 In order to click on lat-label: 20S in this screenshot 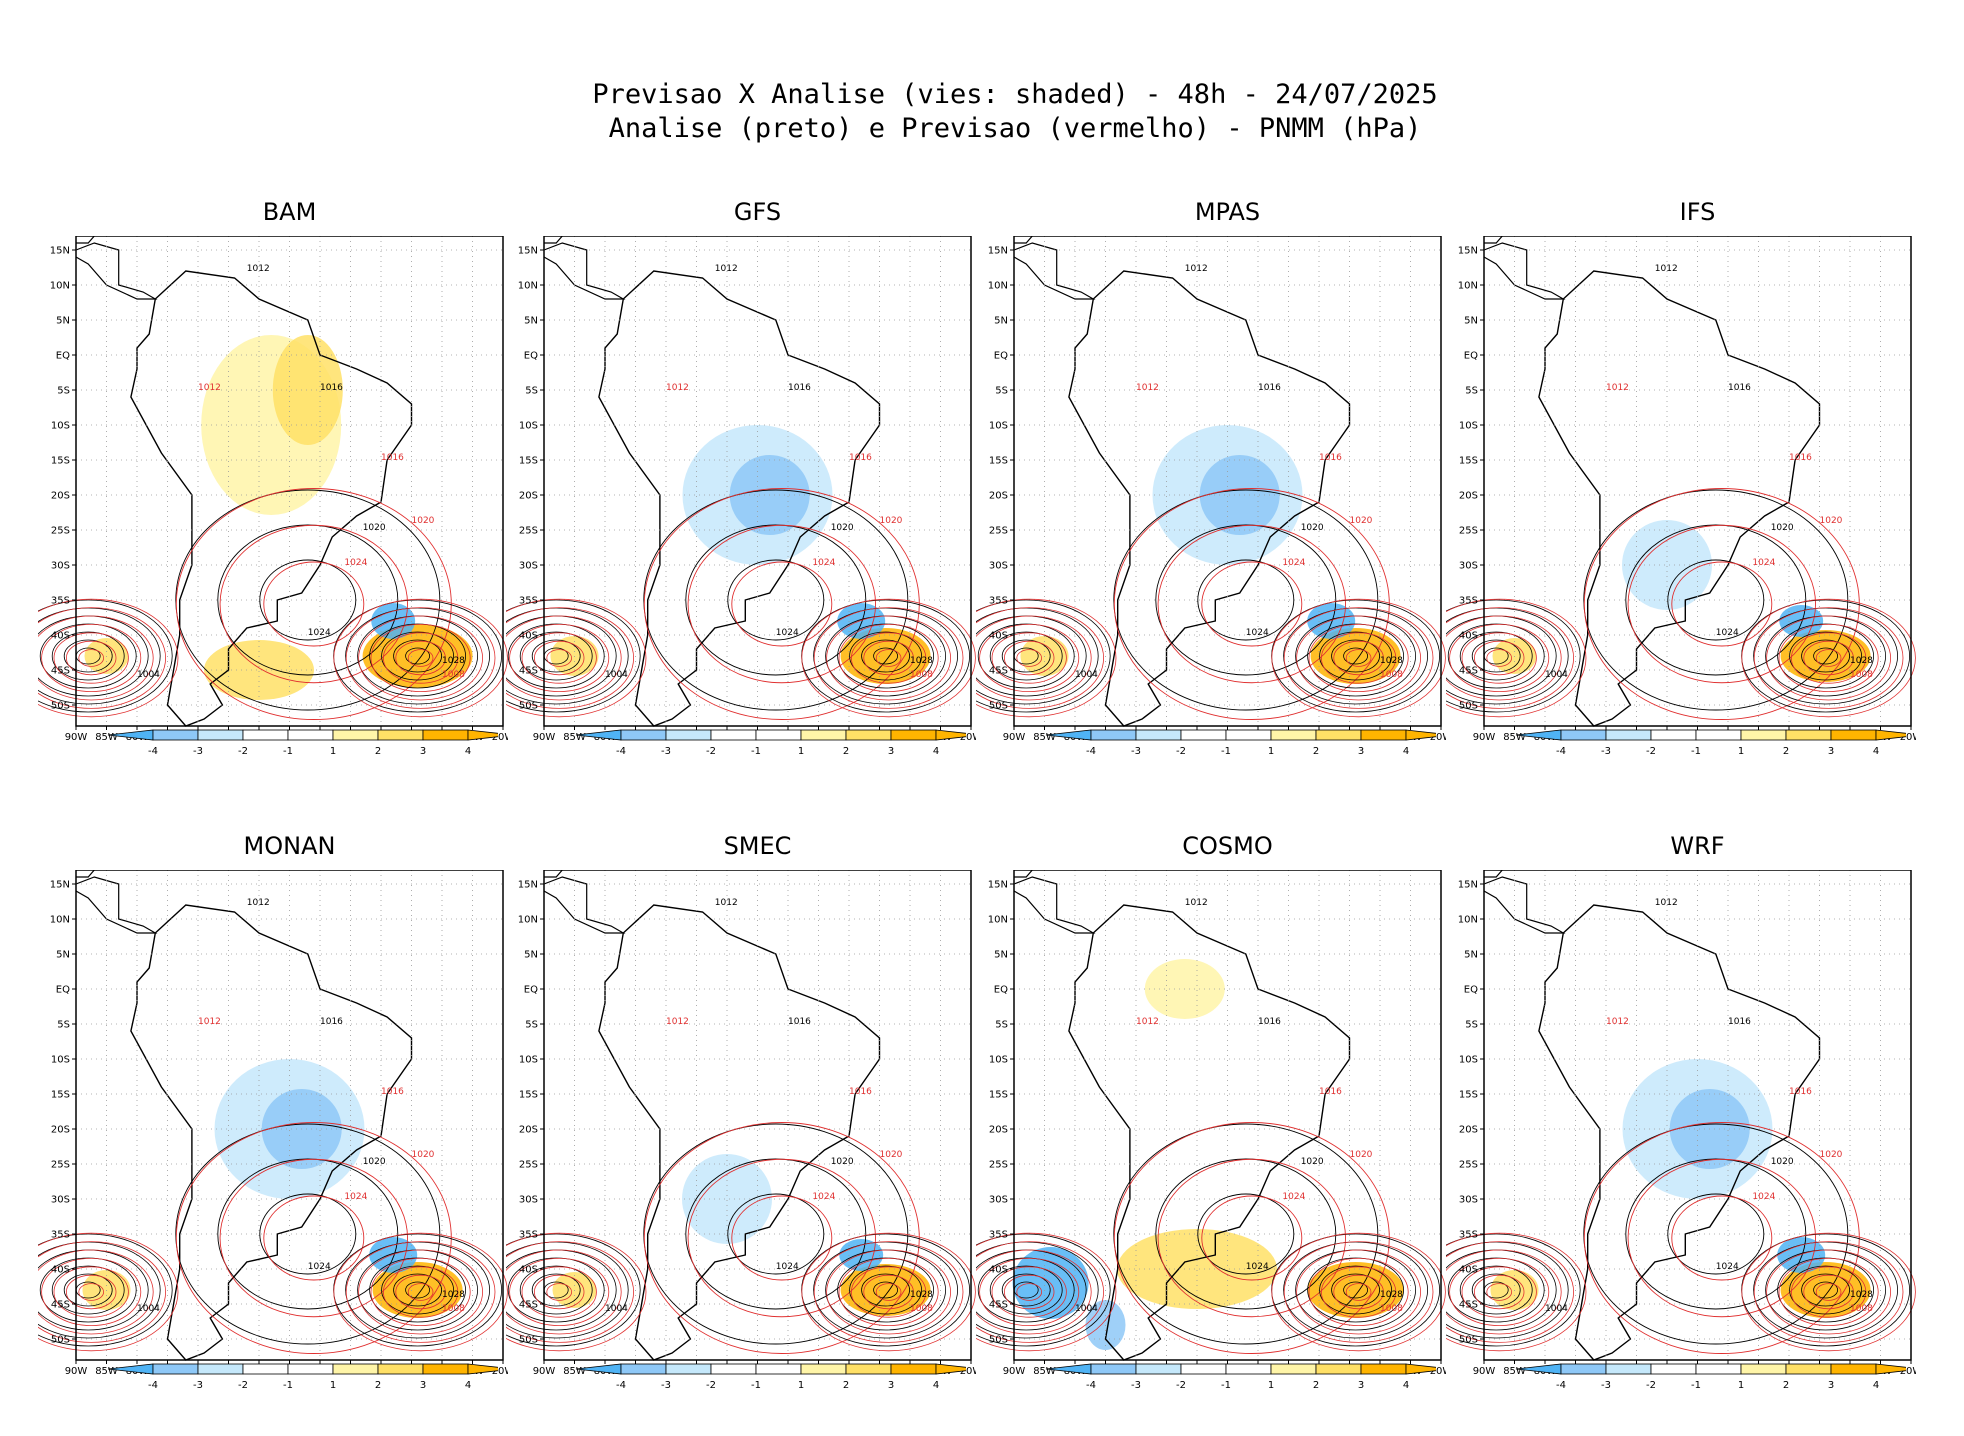, I will do `click(1468, 496)`.